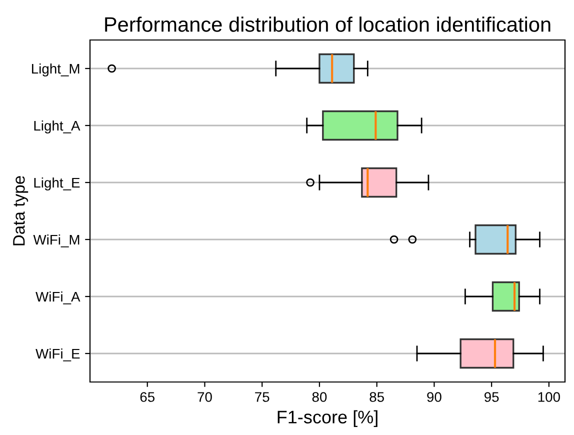 The height and width of the screenshot is (435, 574). I want to click on x-tick-label: 90, so click(434, 397).